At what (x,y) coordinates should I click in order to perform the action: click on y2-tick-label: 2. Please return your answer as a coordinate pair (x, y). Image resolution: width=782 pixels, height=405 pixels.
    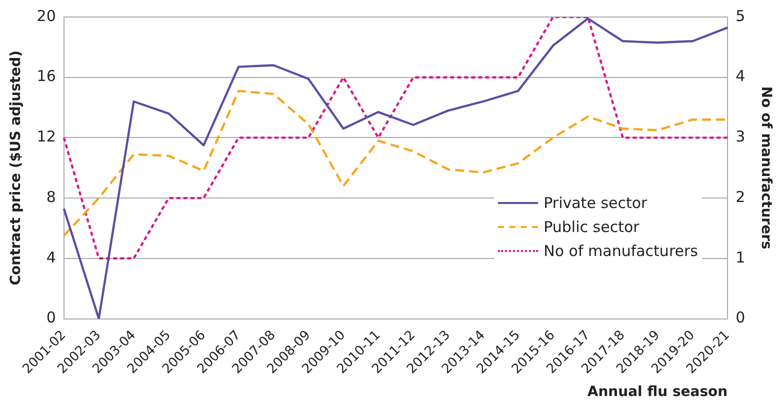
    Looking at the image, I should click on (741, 197).